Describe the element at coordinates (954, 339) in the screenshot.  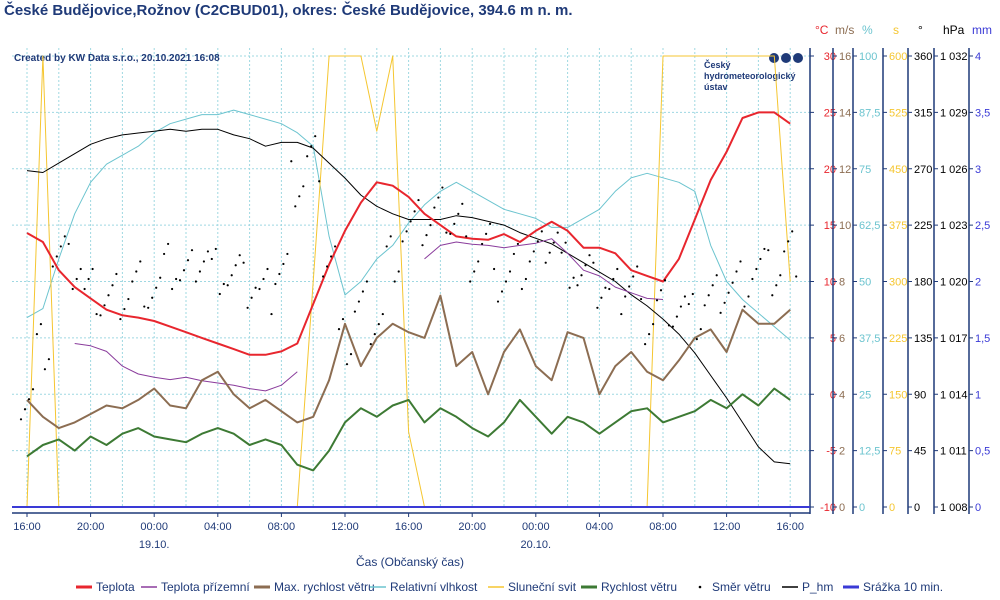
I see `axis-tick-label-press: 1 017` at that location.